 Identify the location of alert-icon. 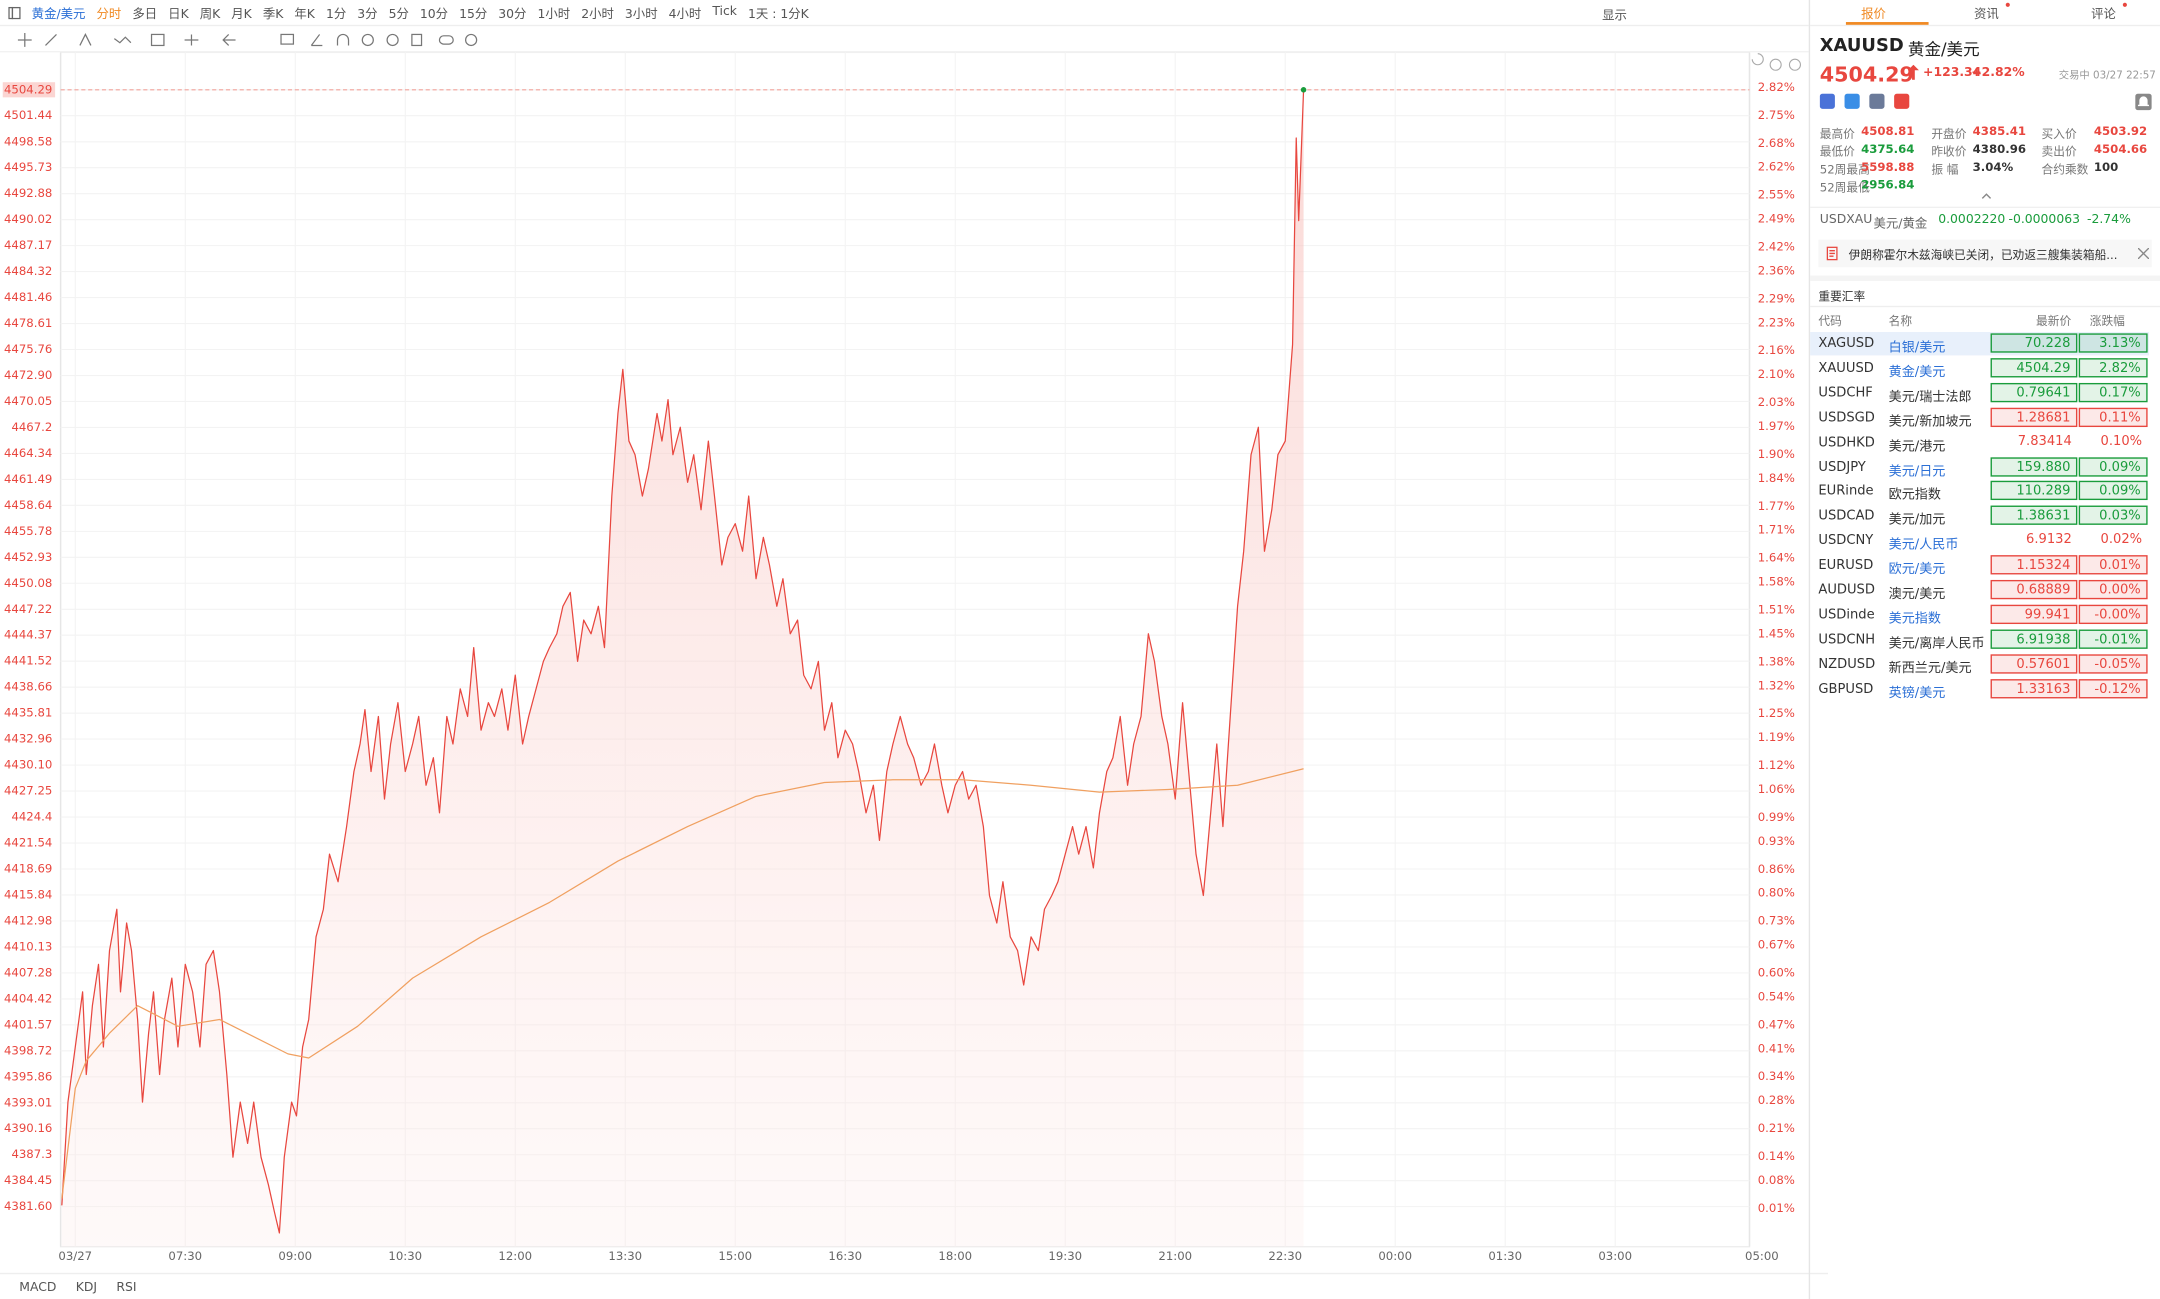
(2143, 102).